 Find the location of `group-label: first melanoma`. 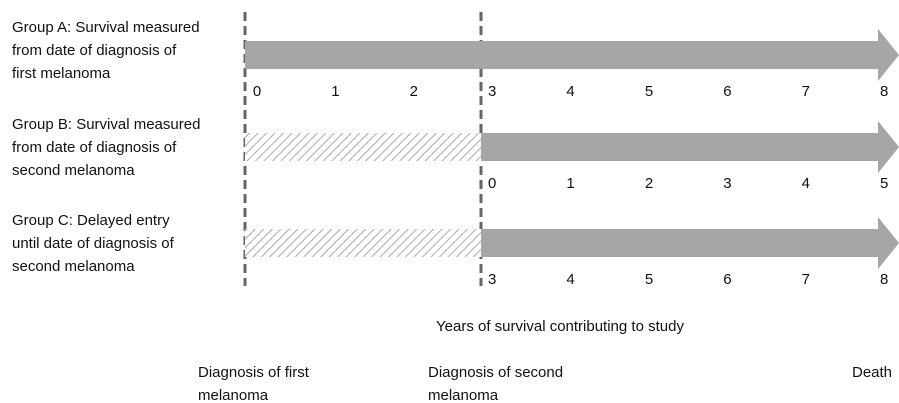

group-label: first melanoma is located at coordinates (61, 73).